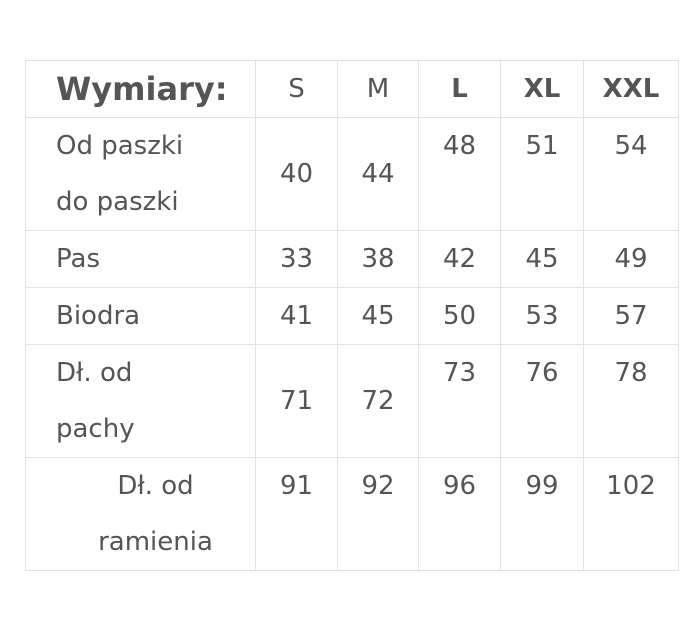 The image size is (700, 642). What do you see at coordinates (140, 514) in the screenshot?
I see `row-label: Dł. od ramienia` at bounding box center [140, 514].